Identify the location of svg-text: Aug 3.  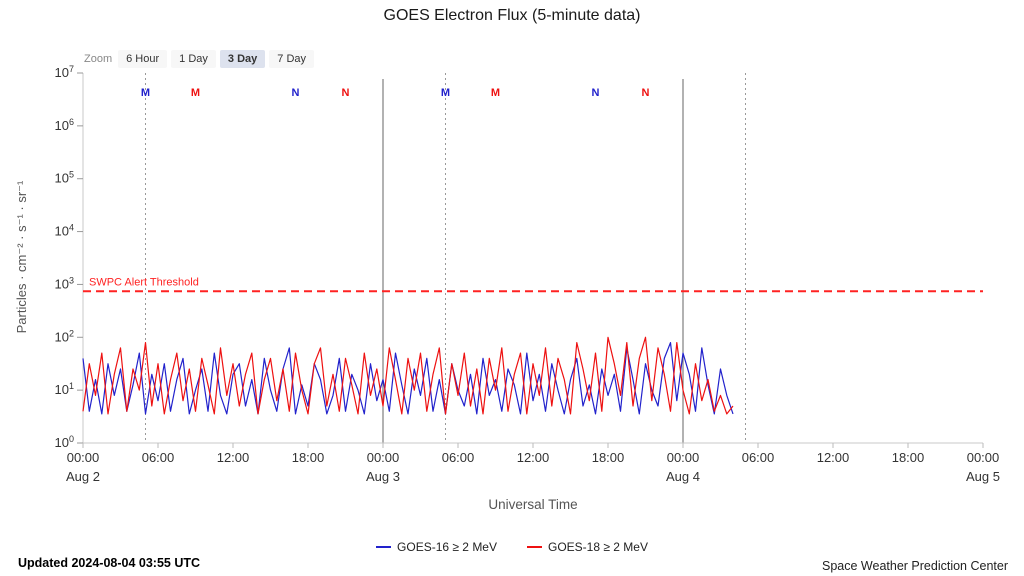
(383, 476).